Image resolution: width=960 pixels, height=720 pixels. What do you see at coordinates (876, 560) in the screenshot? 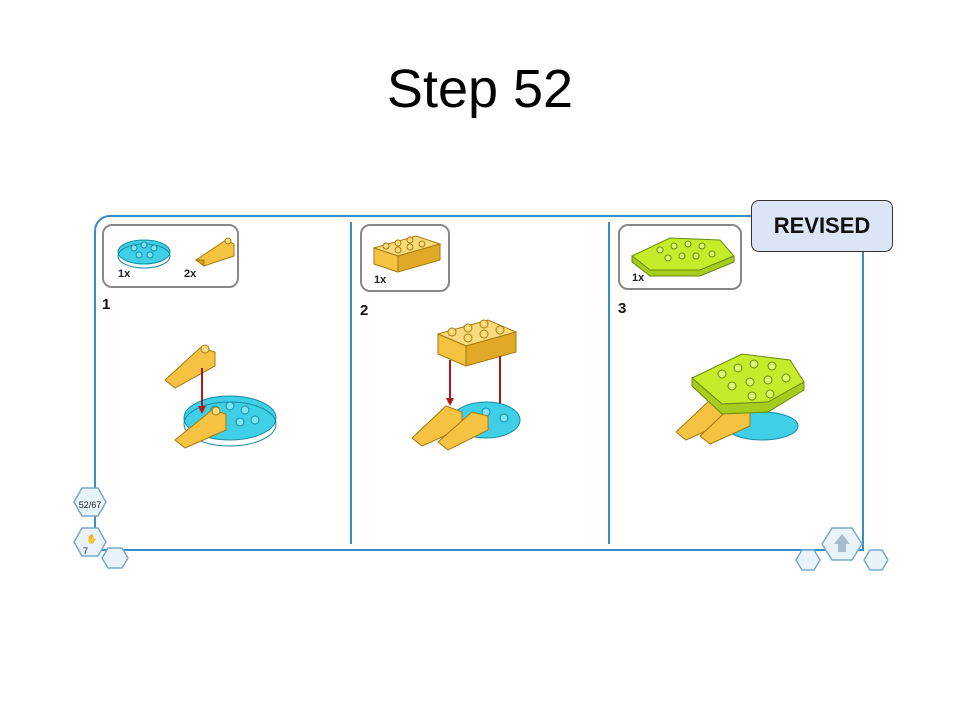
I see `next-button` at bounding box center [876, 560].